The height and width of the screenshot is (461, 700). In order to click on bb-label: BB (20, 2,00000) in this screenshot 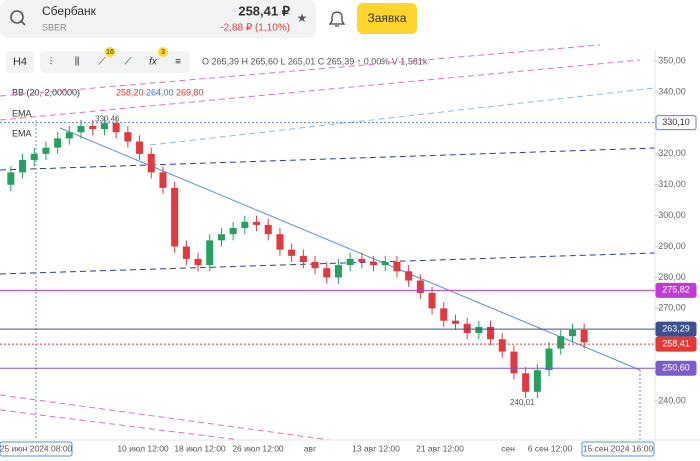, I will do `click(46, 92)`.